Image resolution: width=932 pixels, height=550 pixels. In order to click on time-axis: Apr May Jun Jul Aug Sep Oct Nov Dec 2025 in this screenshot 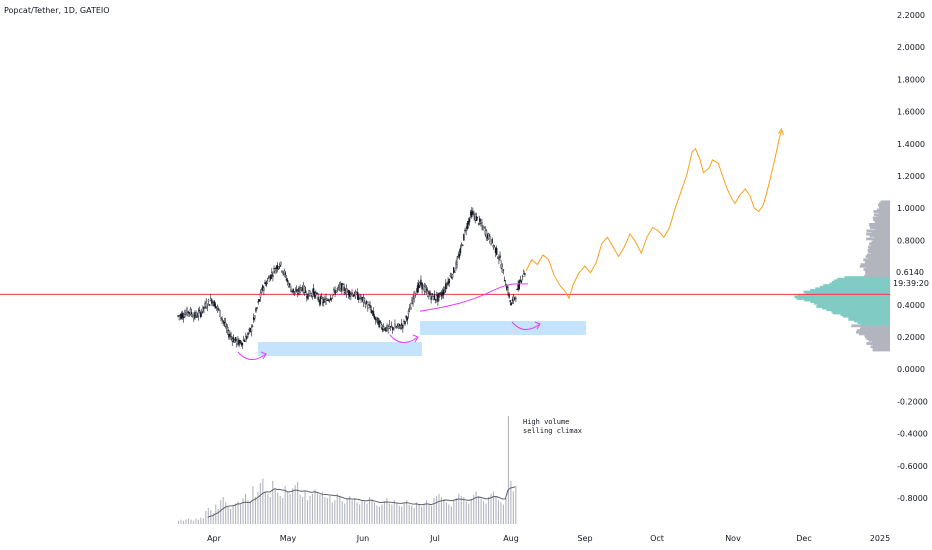, I will do `click(548, 538)`.